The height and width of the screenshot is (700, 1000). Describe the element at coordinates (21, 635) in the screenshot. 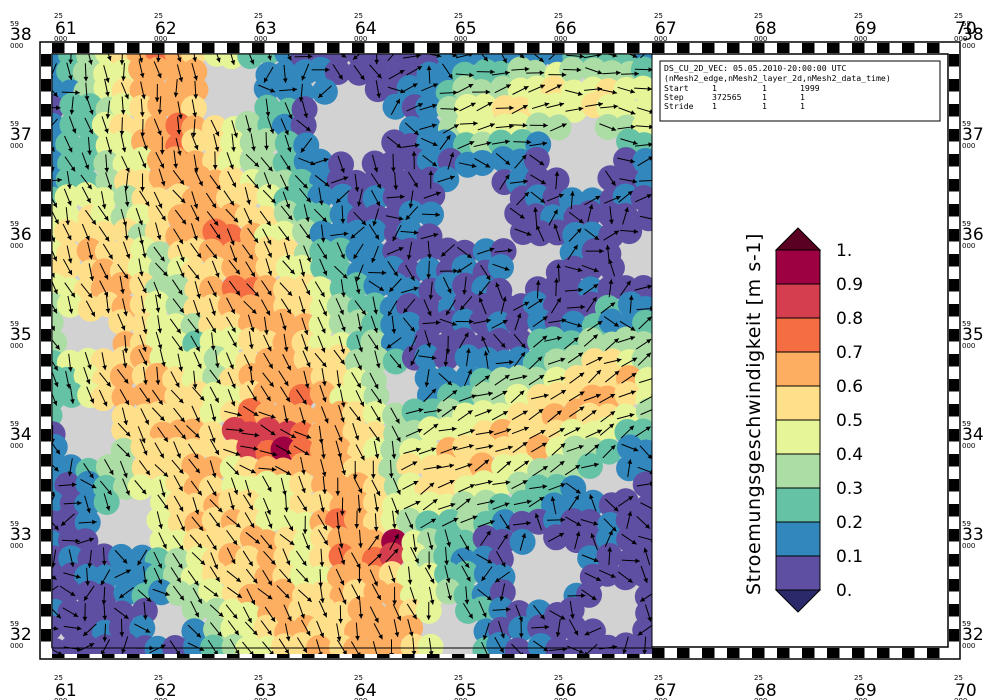

I see `y-tick-label: 32` at that location.